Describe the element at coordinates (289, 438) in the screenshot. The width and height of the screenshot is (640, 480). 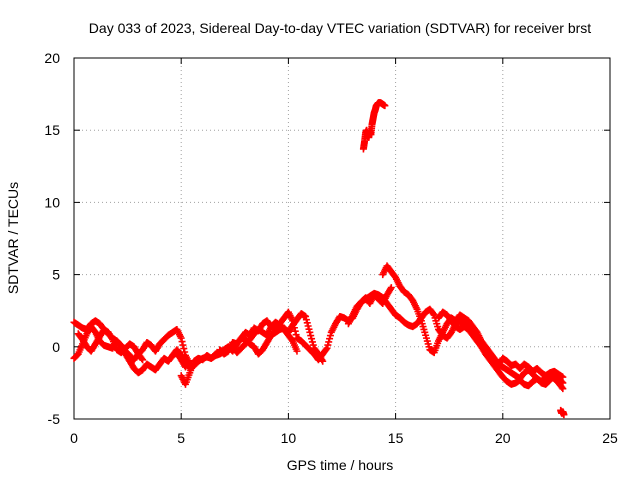
I see `x-tick-label: 10` at that location.